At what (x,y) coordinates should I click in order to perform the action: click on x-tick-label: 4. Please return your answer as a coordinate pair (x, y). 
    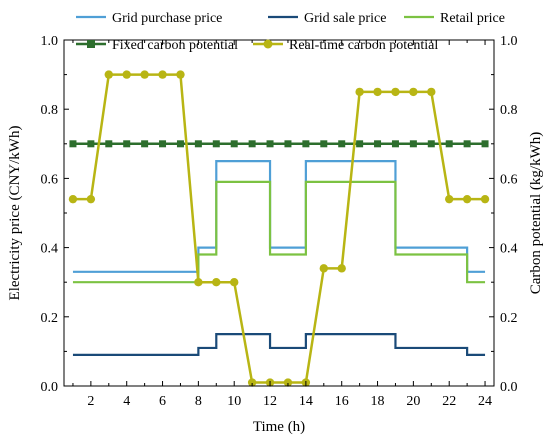
    Looking at the image, I should click on (126, 401).